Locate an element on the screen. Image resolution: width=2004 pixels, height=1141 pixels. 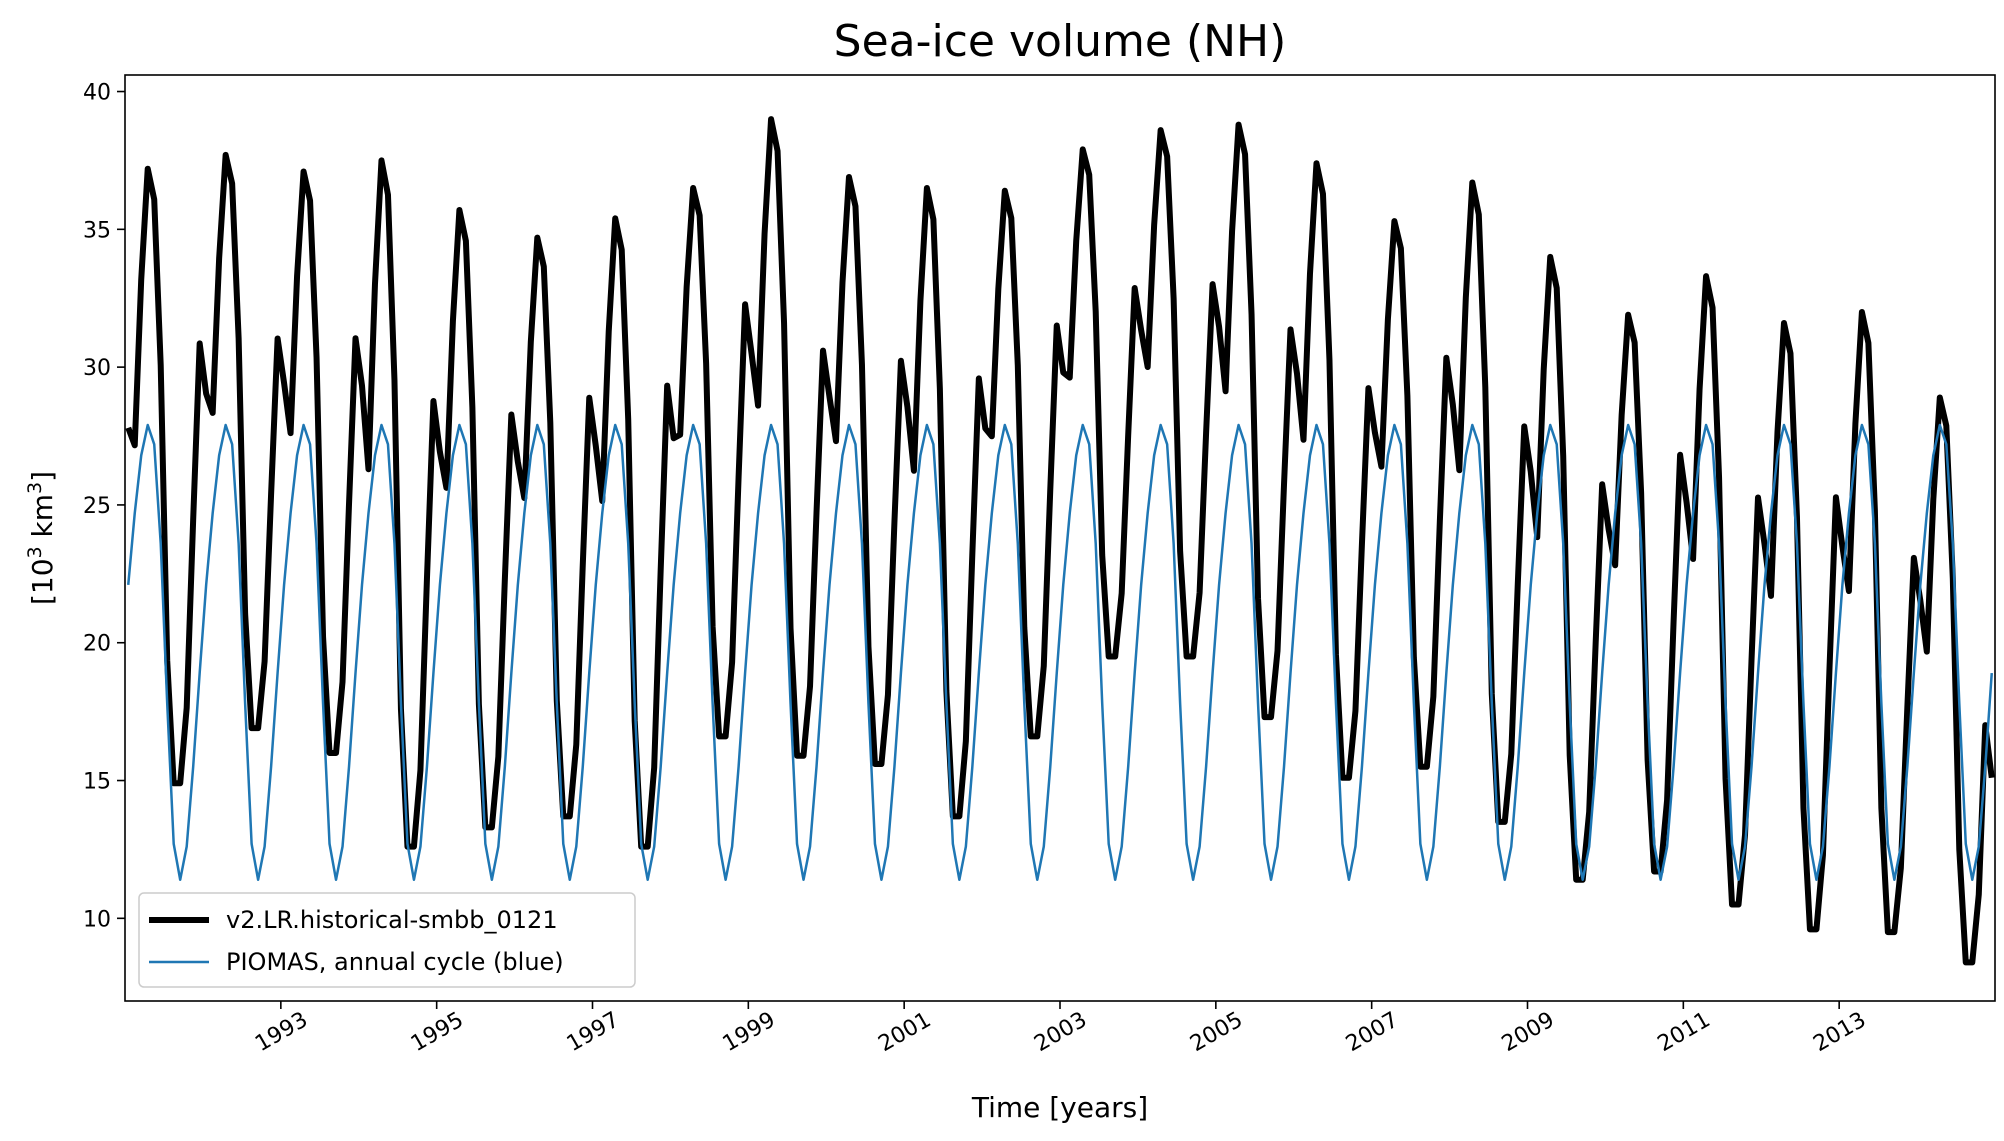
x-tick-label: 2001 is located at coordinates (904, 1032).